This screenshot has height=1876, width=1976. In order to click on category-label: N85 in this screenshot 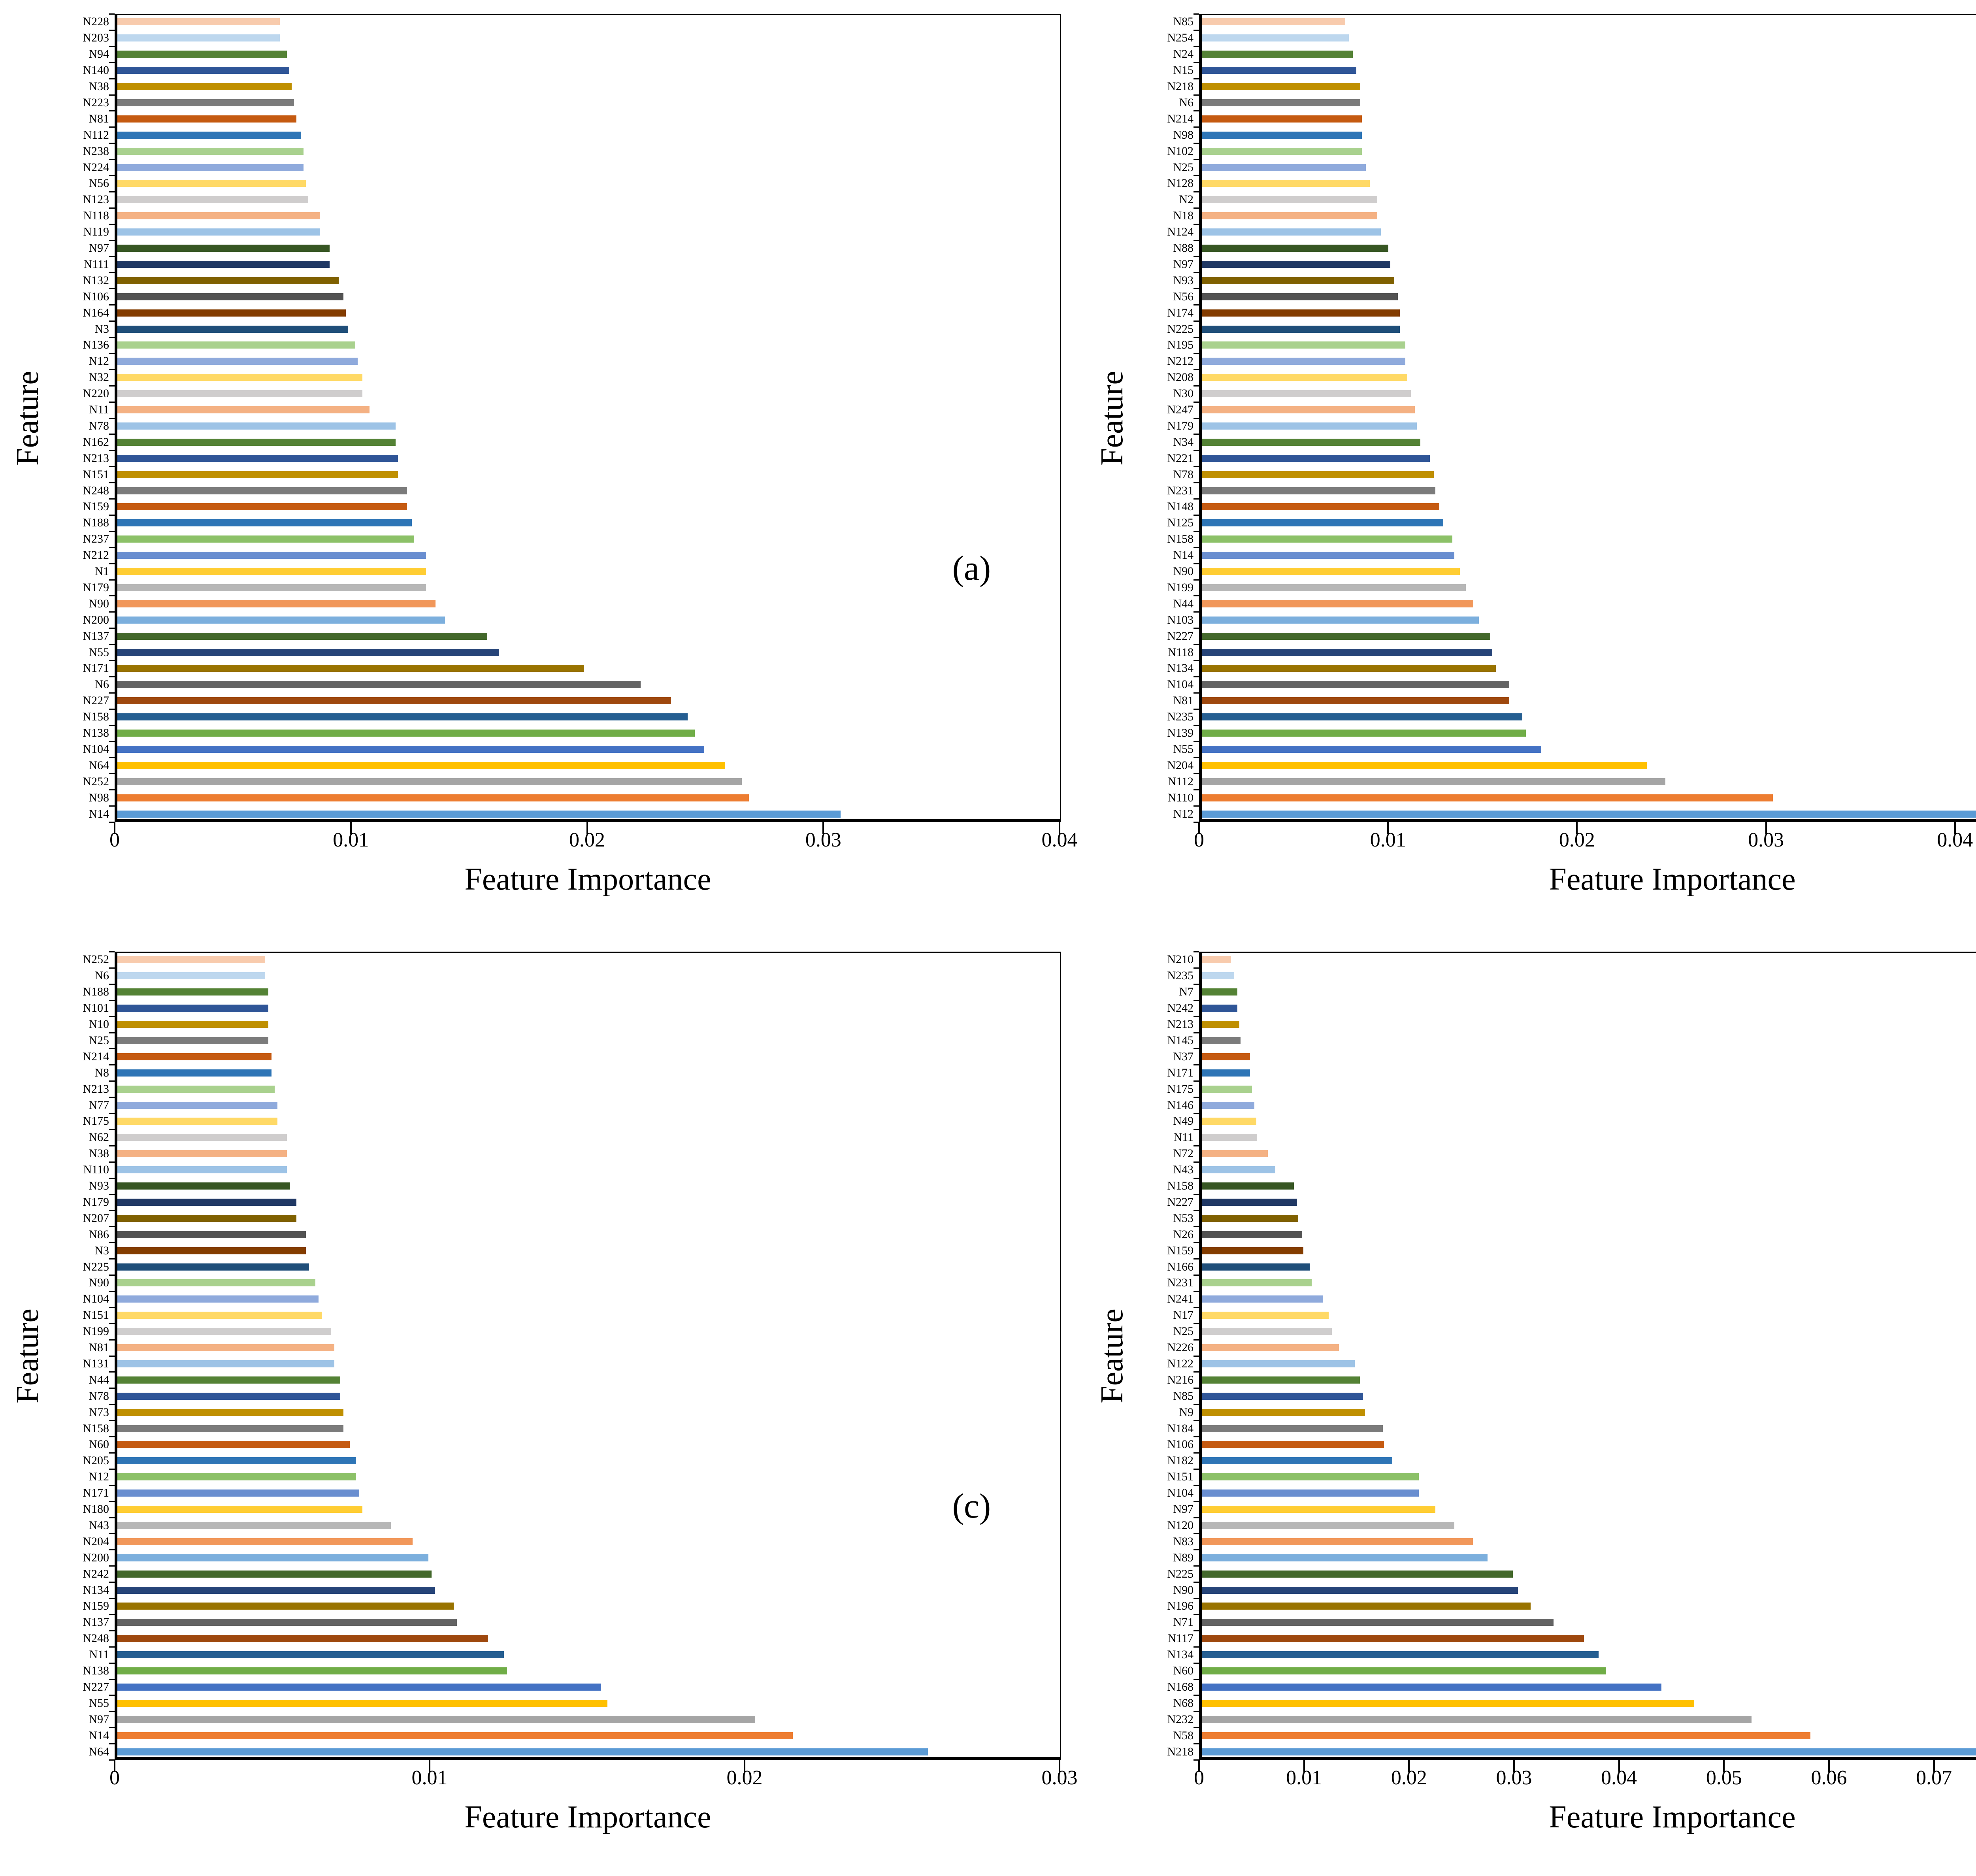, I will do `click(1183, 1396)`.